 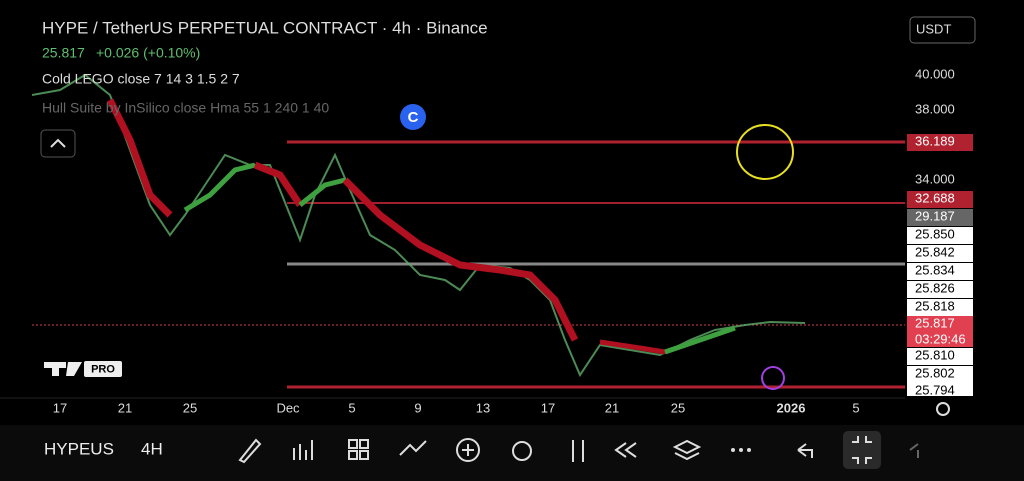 I want to click on indicators-icon, so click(x=303, y=450).